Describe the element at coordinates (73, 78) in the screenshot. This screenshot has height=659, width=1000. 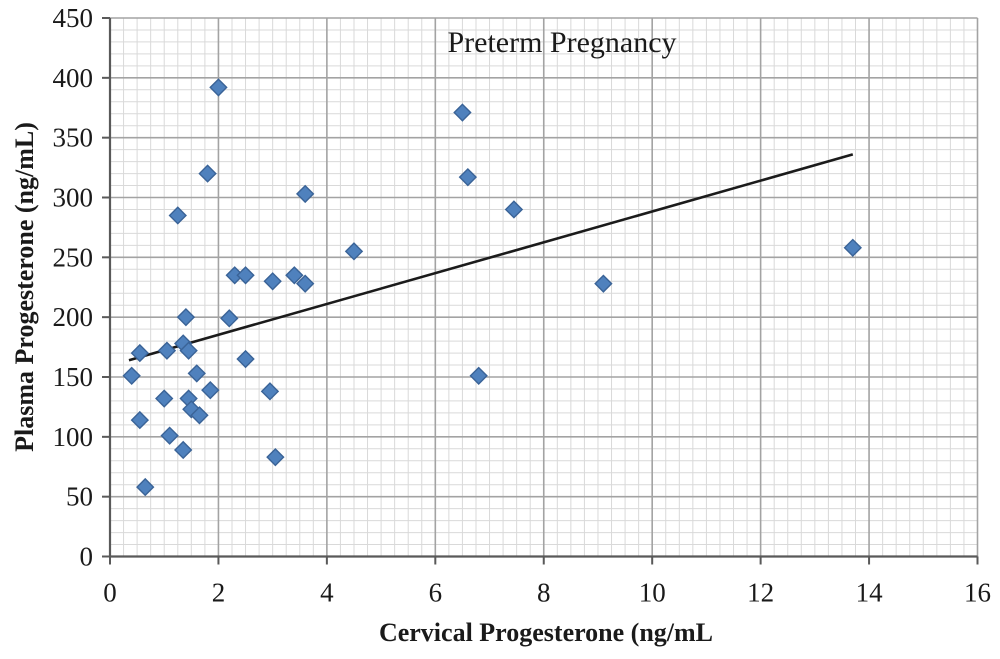
I see `y-tick-label: 400` at that location.